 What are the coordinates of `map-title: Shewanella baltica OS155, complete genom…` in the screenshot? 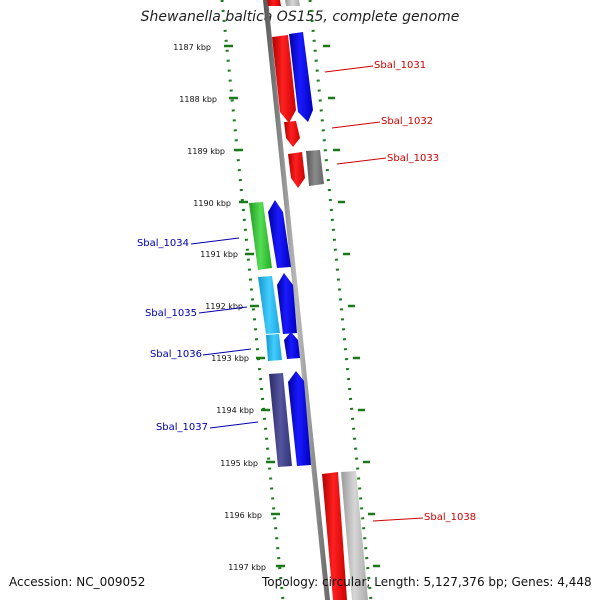 It's located at (300, 17).